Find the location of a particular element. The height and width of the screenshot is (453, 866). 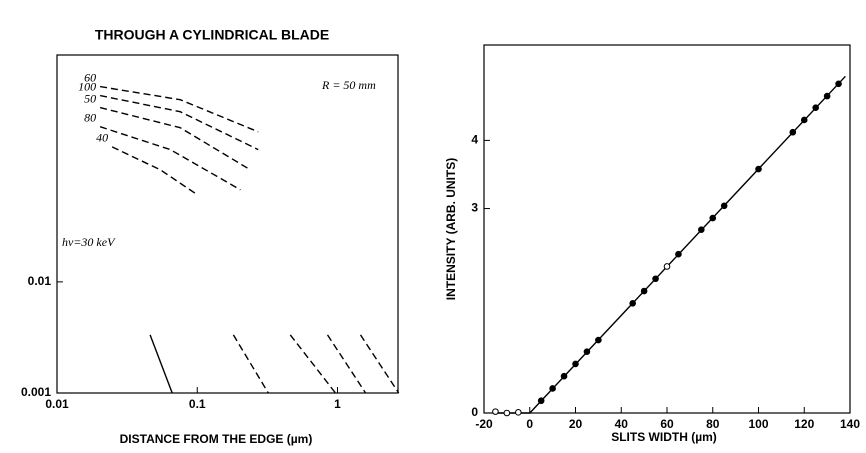

y-tick-label: 0.001 is located at coordinates (36, 392).